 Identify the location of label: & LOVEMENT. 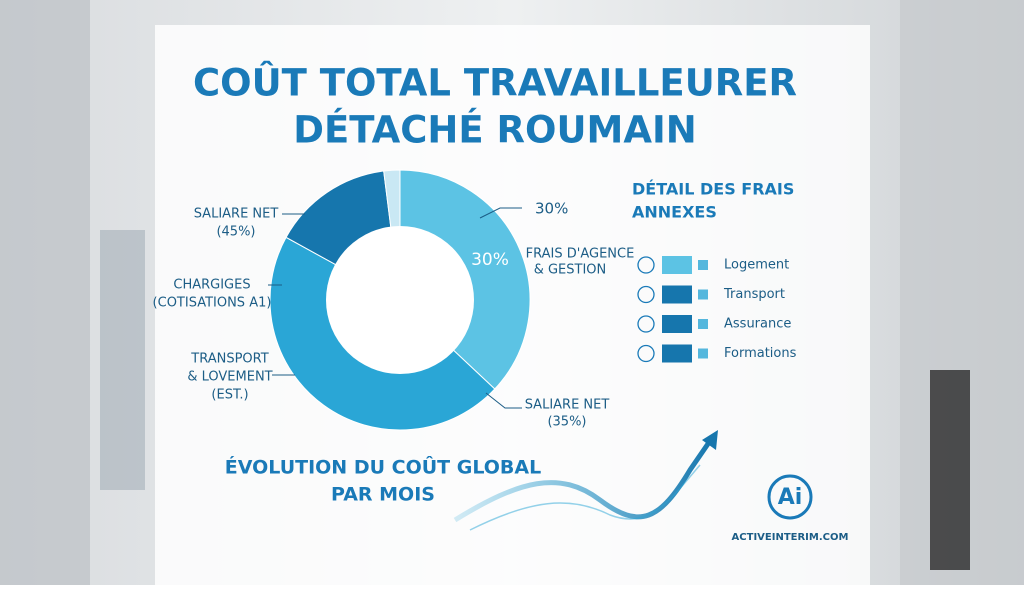
(229, 377).